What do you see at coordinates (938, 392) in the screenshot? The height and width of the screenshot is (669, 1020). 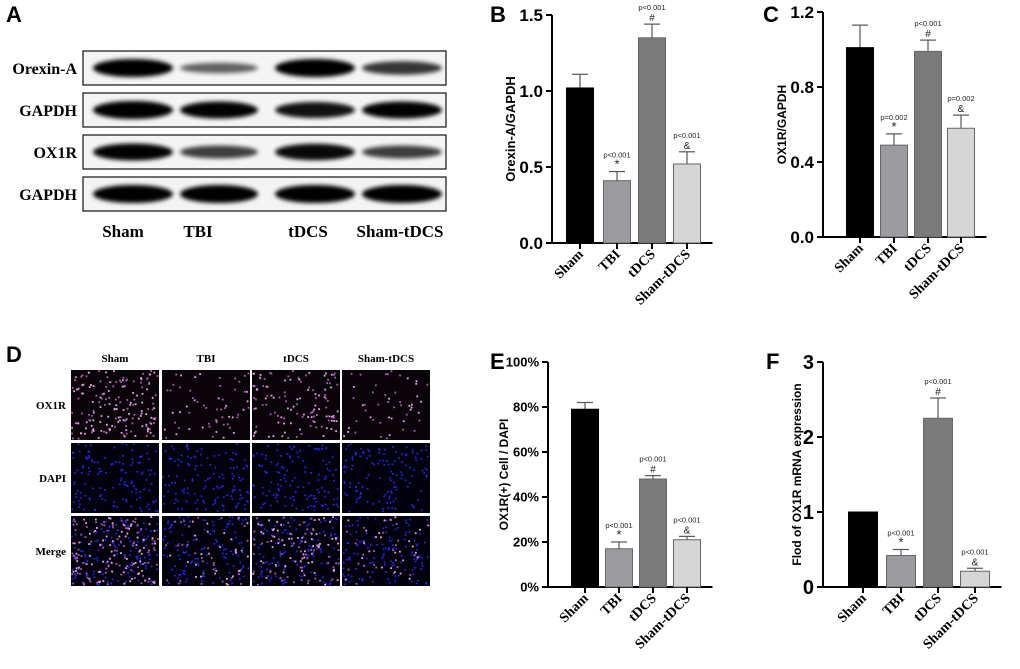 I see `significance-mark: #` at bounding box center [938, 392].